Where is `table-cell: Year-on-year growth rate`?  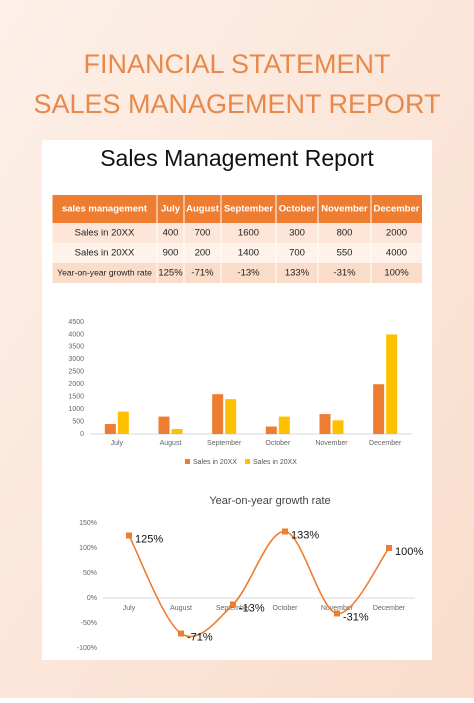 table-cell: Year-on-year growth rate is located at coordinates (104, 272).